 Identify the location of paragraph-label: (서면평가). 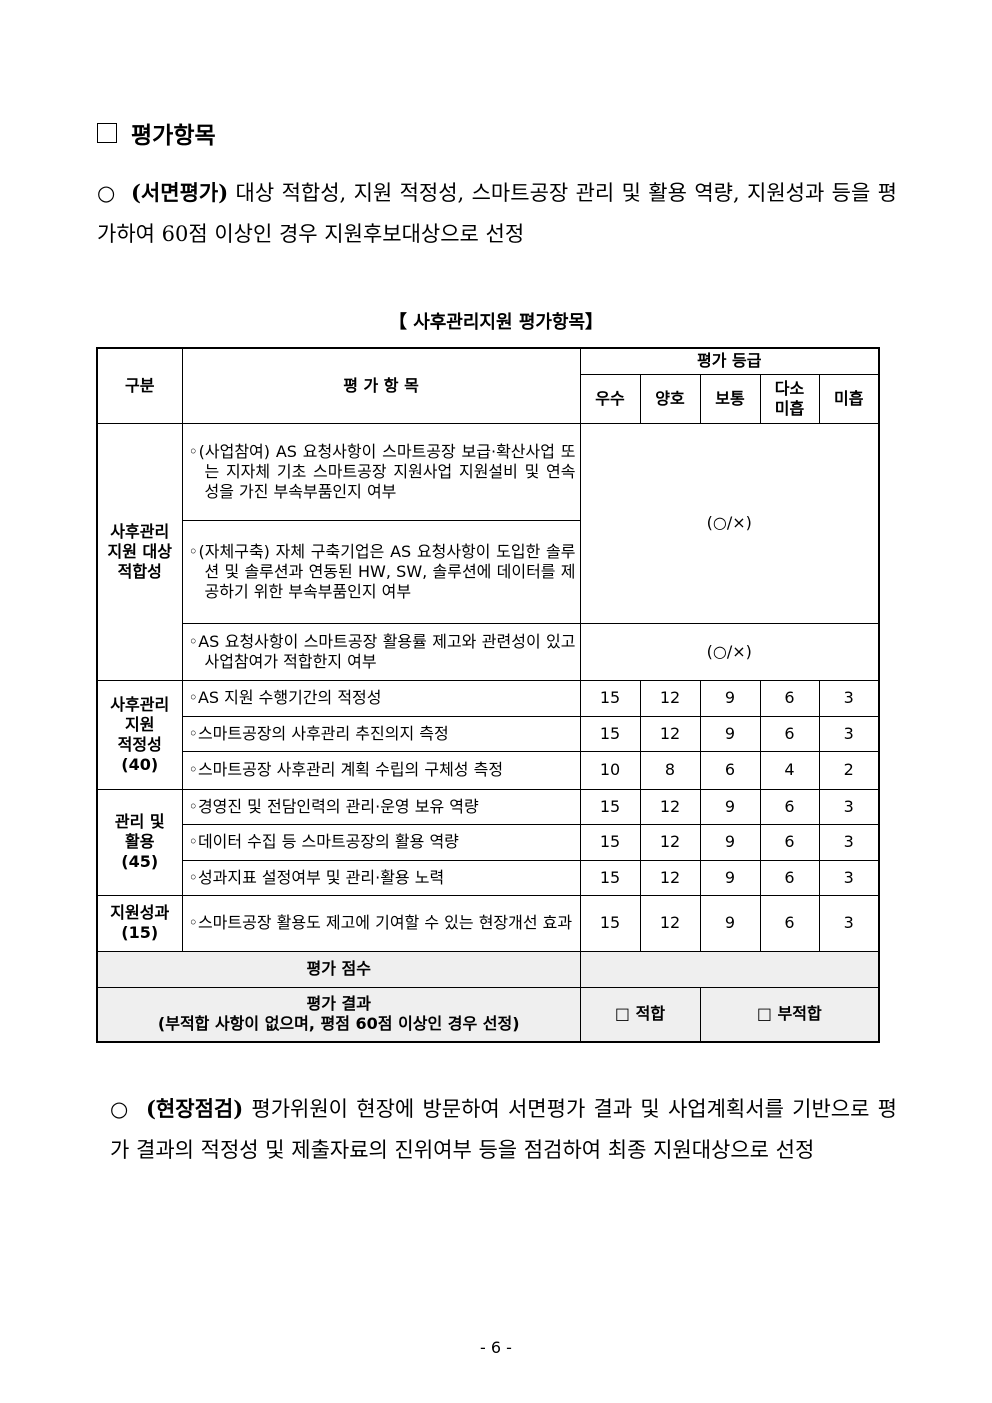
(180, 192).